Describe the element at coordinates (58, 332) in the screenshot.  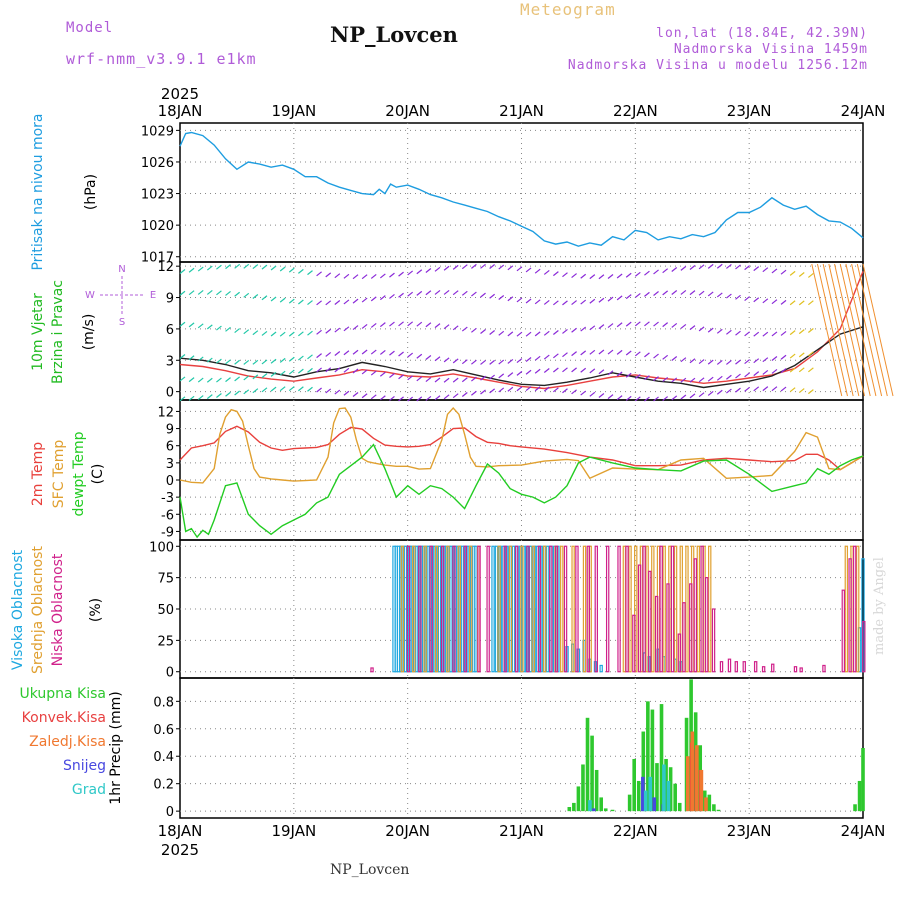
I see `wind-axis-subtitle: Brzina i Pravac` at that location.